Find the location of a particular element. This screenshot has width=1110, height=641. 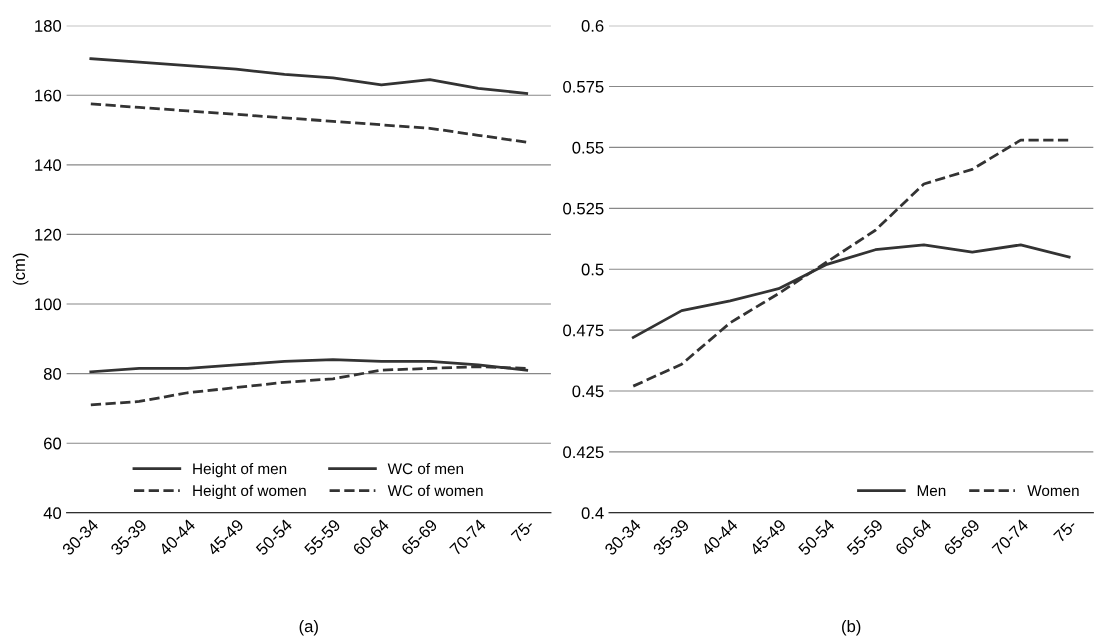

y-tick-label: 80 is located at coordinates (52, 374).